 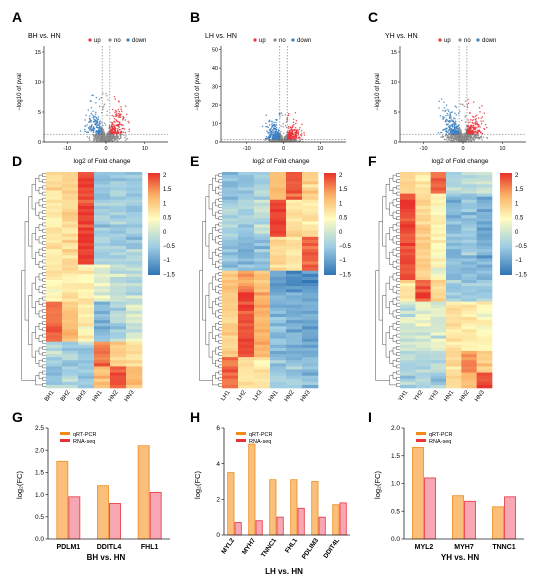 I want to click on y-tick-label: 2.0, so click(x=39, y=450).